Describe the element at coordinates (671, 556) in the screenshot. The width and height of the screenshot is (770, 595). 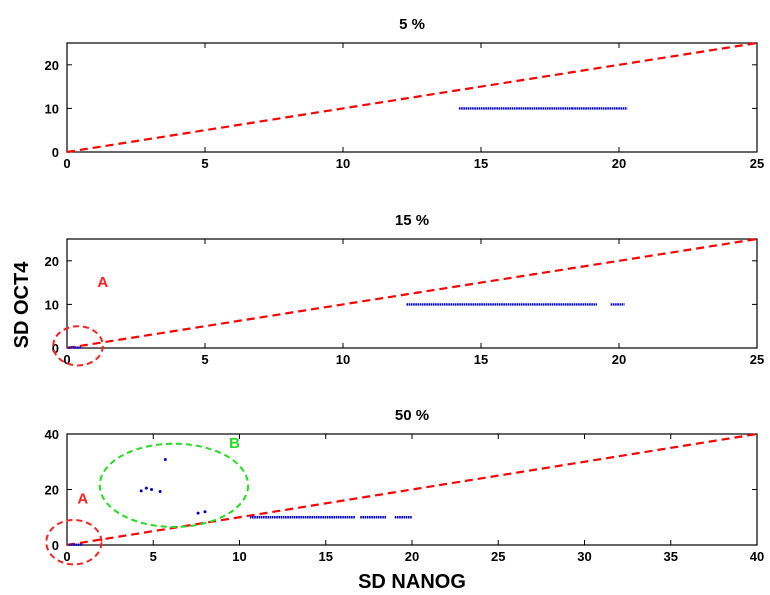
I see `x-tick-label: 35` at that location.